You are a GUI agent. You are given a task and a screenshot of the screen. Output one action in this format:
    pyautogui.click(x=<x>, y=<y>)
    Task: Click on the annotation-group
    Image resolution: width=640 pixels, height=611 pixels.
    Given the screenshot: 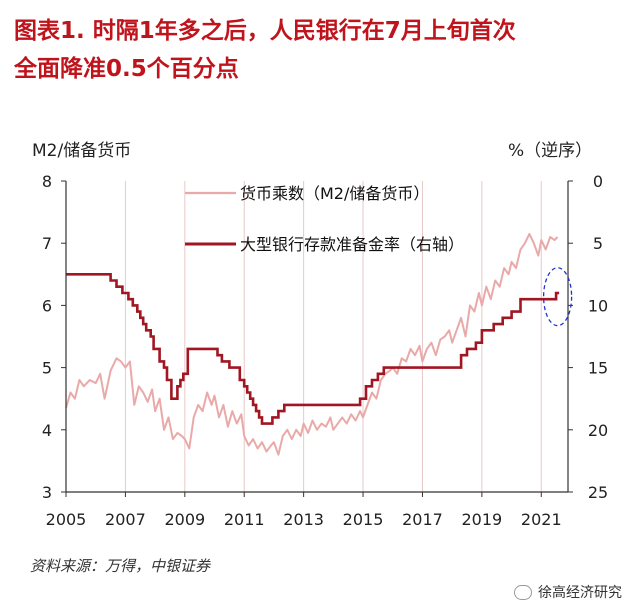 What is the action you would take?
    pyautogui.click(x=557, y=297)
    